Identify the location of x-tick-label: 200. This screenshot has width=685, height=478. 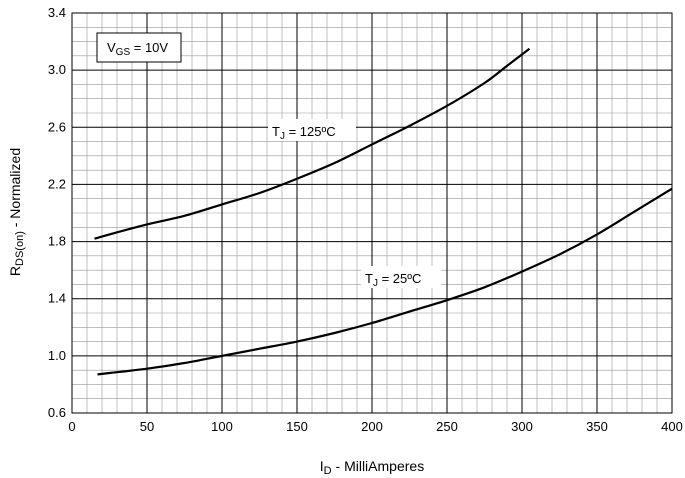
(372, 426).